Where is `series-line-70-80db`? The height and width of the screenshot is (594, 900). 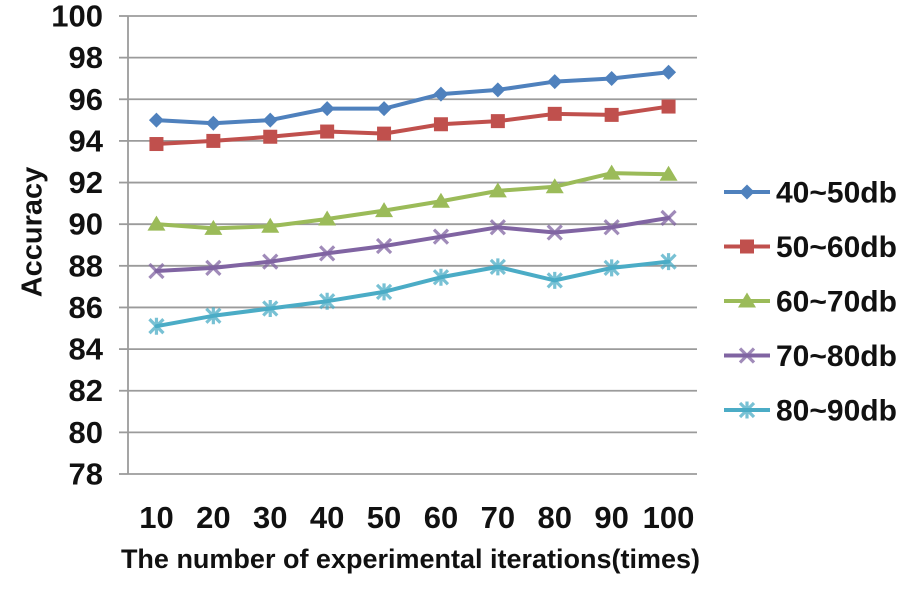 series-line-70-80db is located at coordinates (412, 244).